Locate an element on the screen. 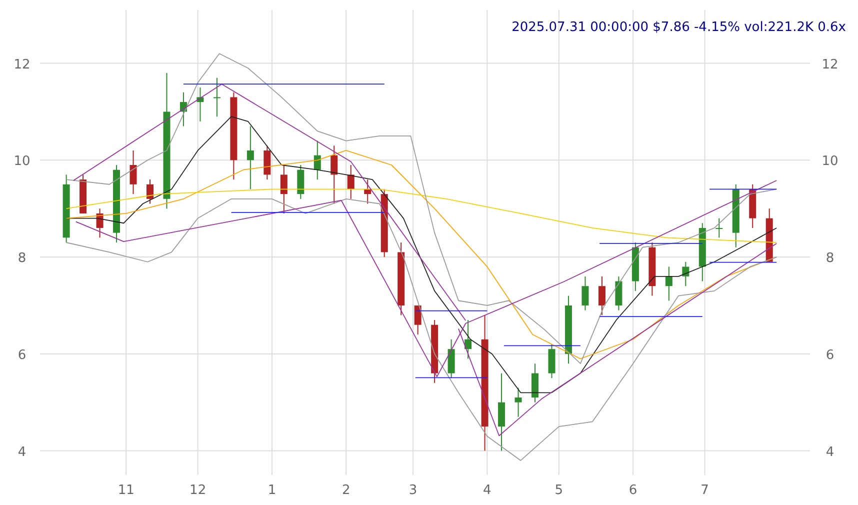  y-tick-label: 6 is located at coordinates (22, 355).